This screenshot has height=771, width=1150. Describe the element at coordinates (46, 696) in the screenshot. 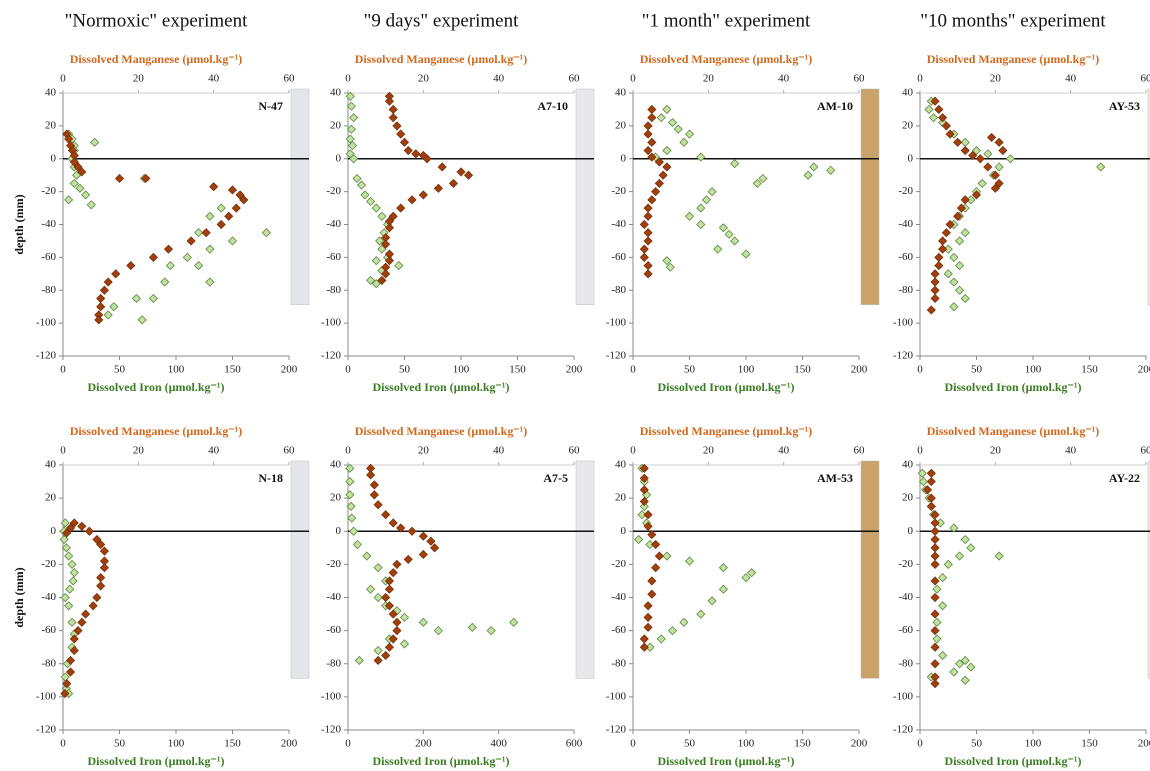

I see `y-tick-label: -100` at that location.